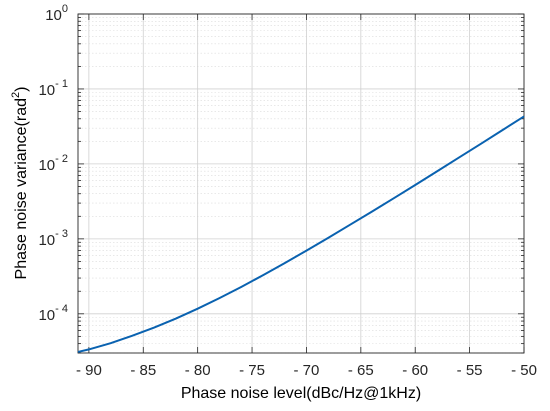 The image size is (550, 411). Describe the element at coordinates (61, 159) in the screenshot. I see `y-tick-exponent: - 2` at that location.